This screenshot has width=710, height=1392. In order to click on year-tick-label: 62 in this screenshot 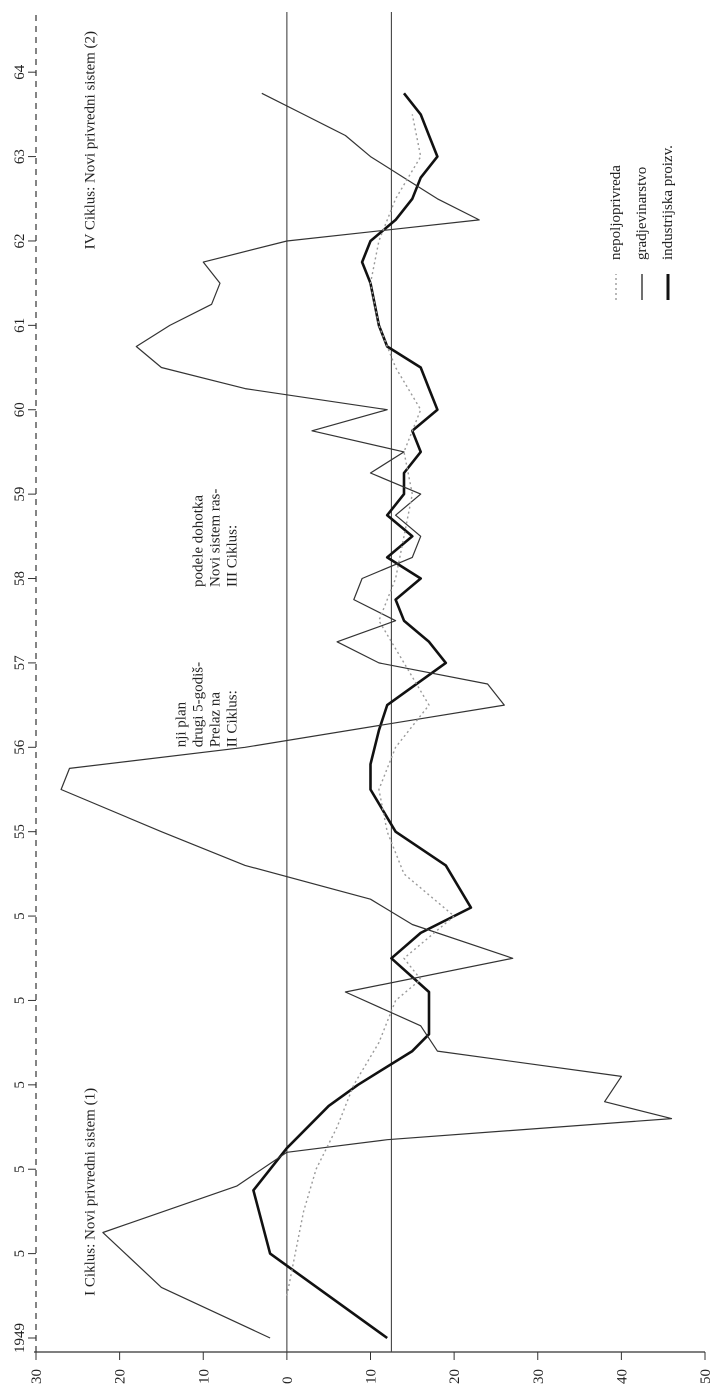, I will do `click(20, 240)`.